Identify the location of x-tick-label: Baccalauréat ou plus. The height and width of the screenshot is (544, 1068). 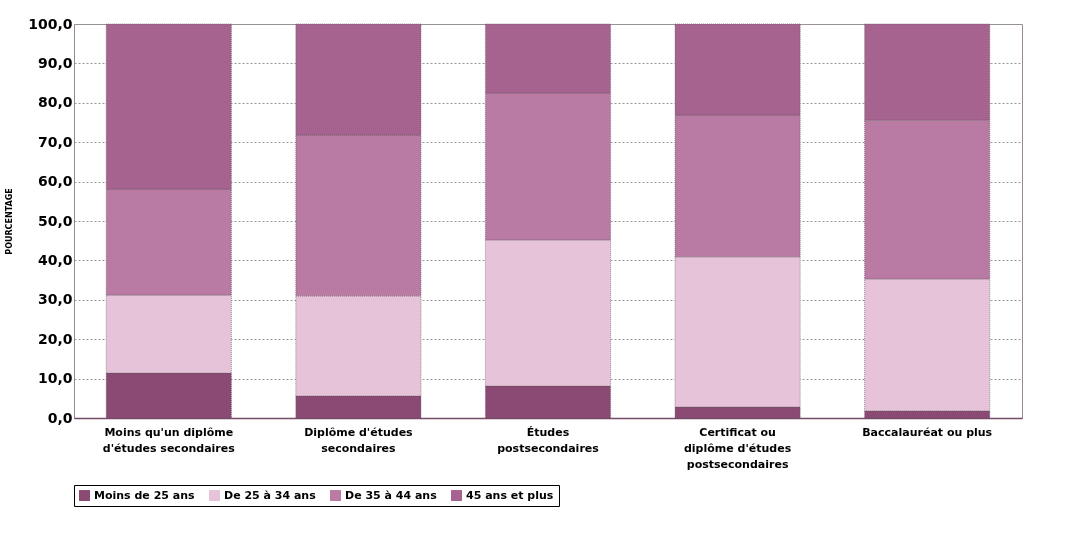
(927, 432).